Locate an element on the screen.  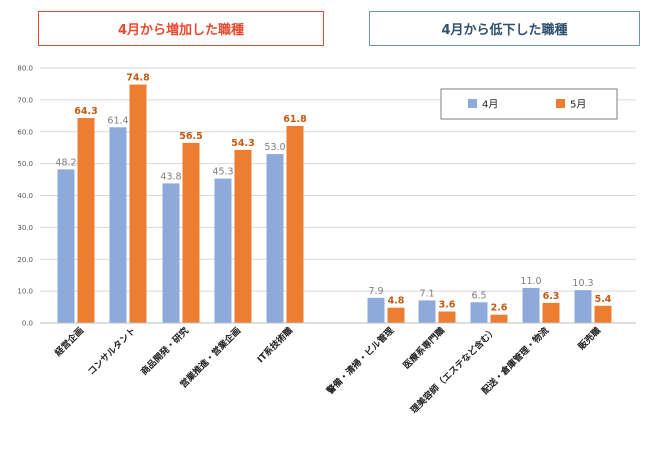
data-label-april: 48.2 is located at coordinates (65, 162).